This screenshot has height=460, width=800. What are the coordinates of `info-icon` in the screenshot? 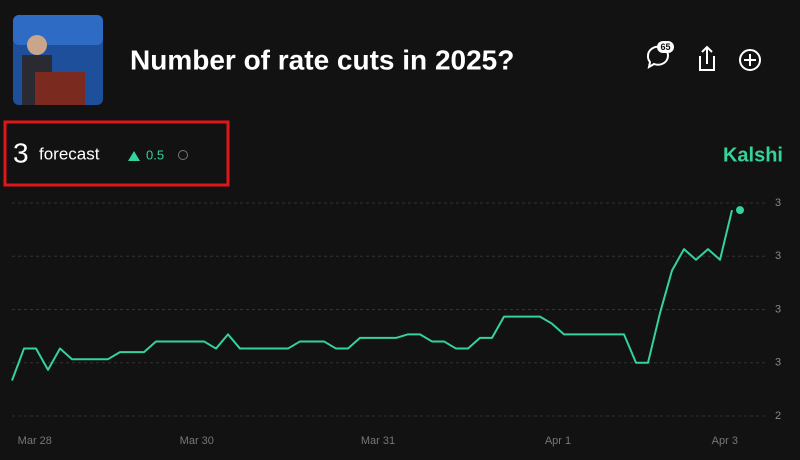 It's located at (183, 155).